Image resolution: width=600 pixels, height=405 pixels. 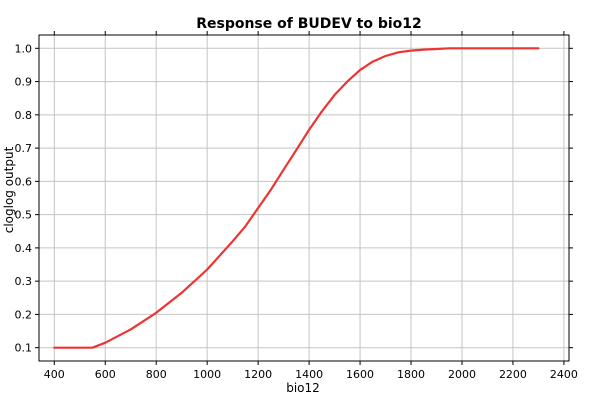 I want to click on x-tick-label: 1200, so click(x=258, y=374).